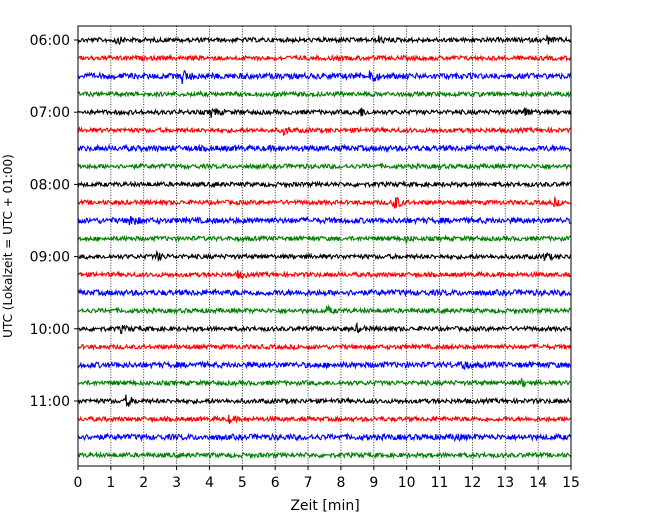 The height and width of the screenshot is (520, 650). I want to click on x-tick-label: 9, so click(373, 483).